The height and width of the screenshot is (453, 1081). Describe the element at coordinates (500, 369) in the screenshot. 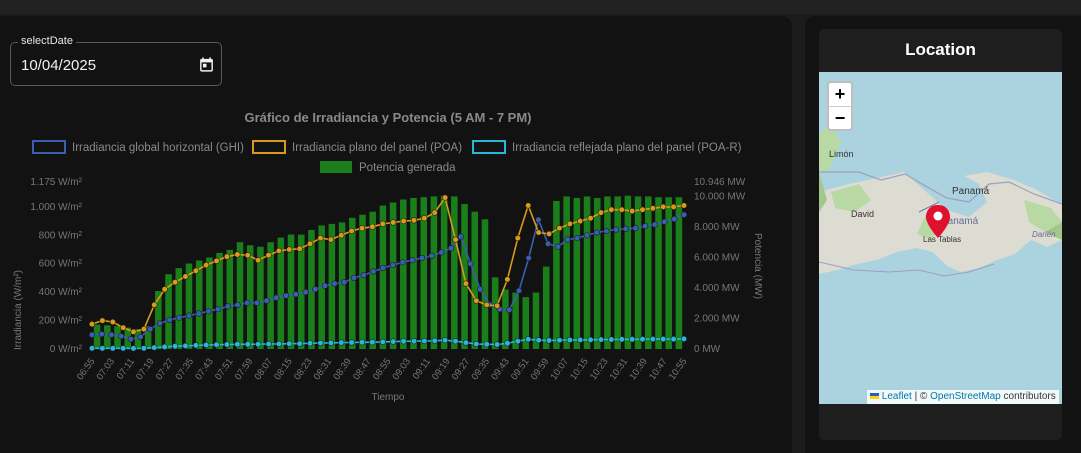

I see `x-tick-label: 09:43` at that location.